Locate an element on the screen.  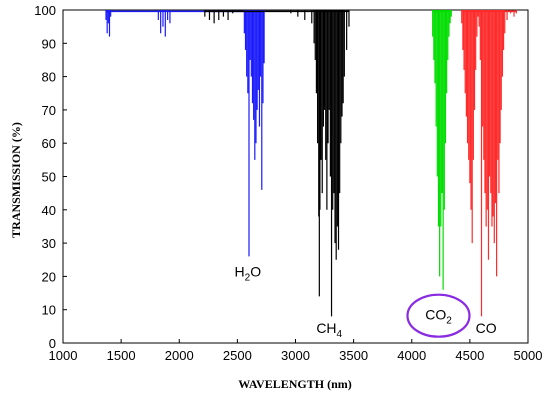
x-axis-title: WAVELENGTH (nm) is located at coordinates (294, 384).